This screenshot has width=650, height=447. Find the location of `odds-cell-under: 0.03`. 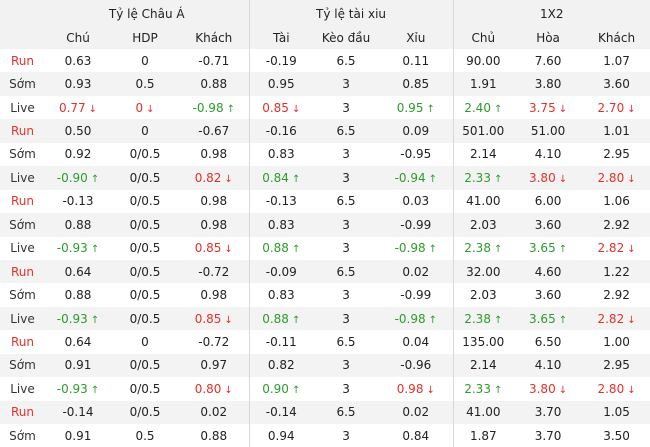

odds-cell-under: 0.03 is located at coordinates (416, 201).